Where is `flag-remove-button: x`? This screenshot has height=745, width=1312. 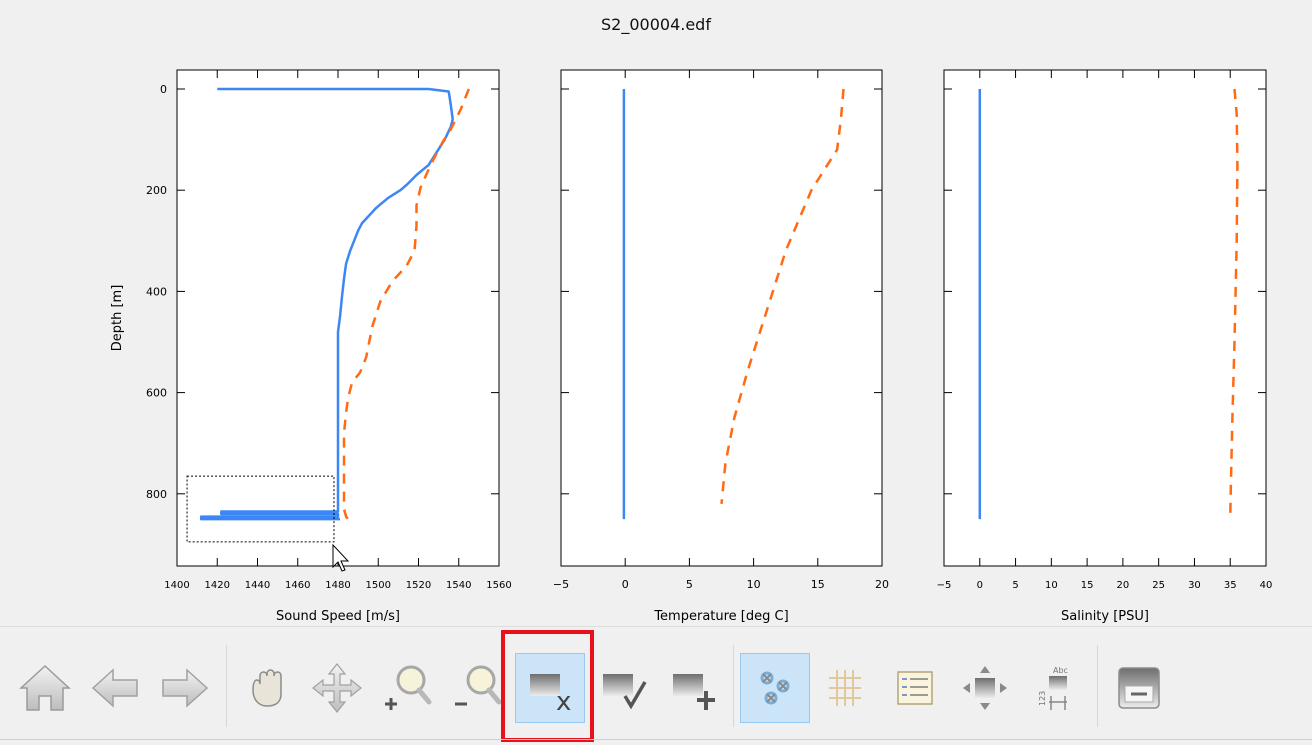 flag-remove-button: x is located at coordinates (550, 688).